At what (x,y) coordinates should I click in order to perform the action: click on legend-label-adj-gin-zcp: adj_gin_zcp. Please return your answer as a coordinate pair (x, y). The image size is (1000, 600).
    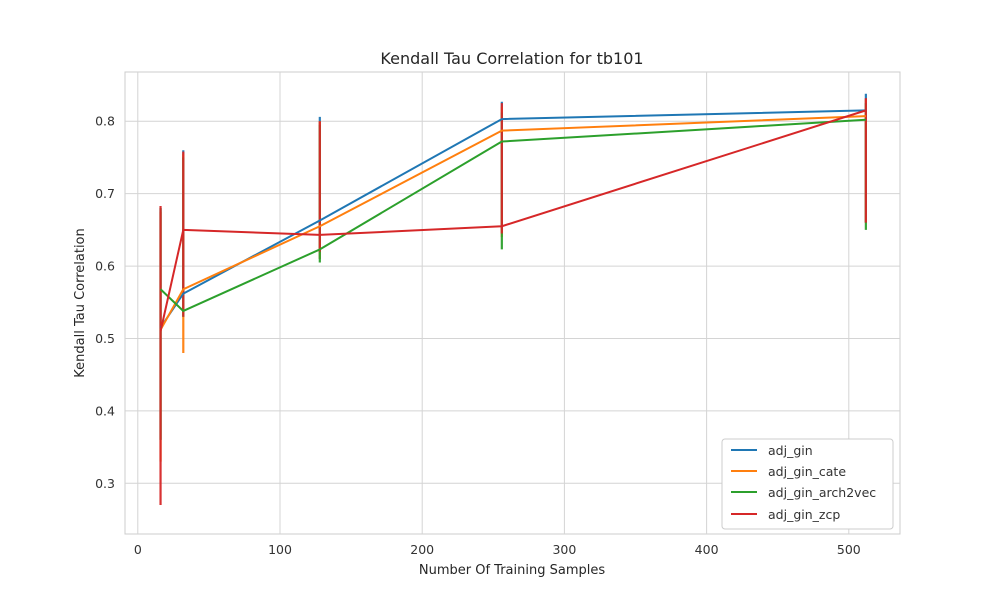
    Looking at the image, I should click on (804, 514).